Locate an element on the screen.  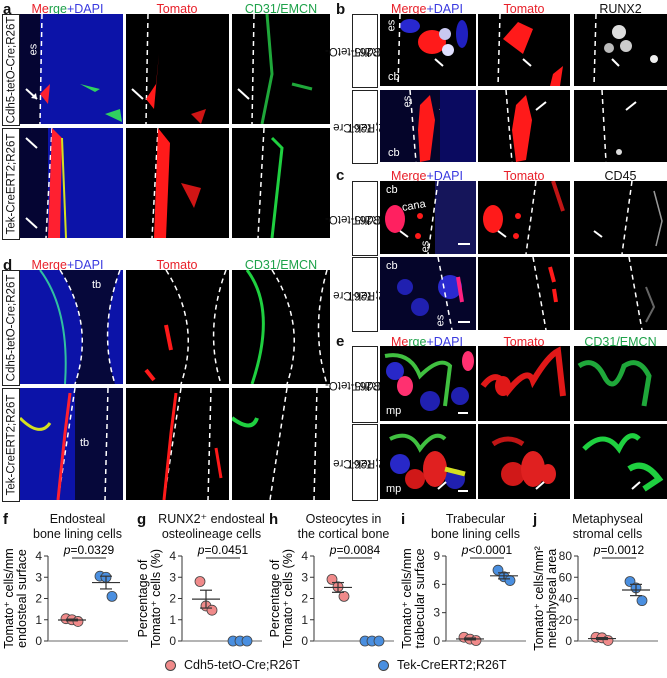
legend-label-tek: Tek-CreERT2;R26T is located at coordinates (452, 665).